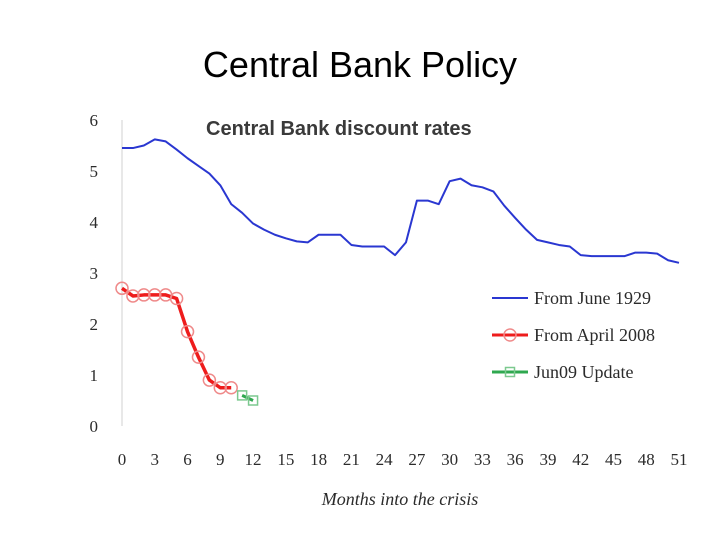 The width and height of the screenshot is (720, 540). Describe the element at coordinates (646, 459) in the screenshot. I see `x-tick-label: 48` at that location.